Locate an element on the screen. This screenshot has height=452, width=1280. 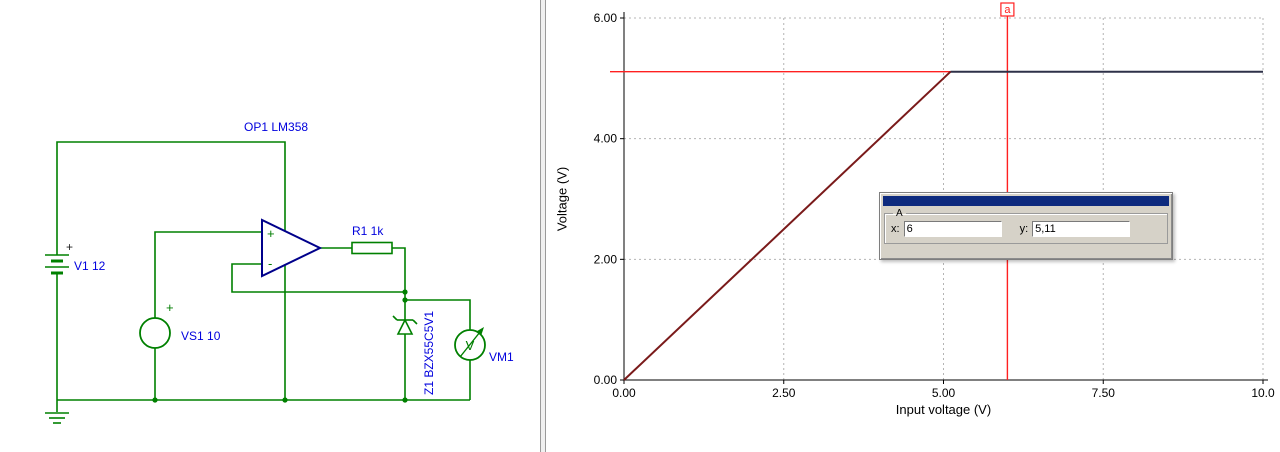
opamp-plus-mark: + is located at coordinates (271, 233).